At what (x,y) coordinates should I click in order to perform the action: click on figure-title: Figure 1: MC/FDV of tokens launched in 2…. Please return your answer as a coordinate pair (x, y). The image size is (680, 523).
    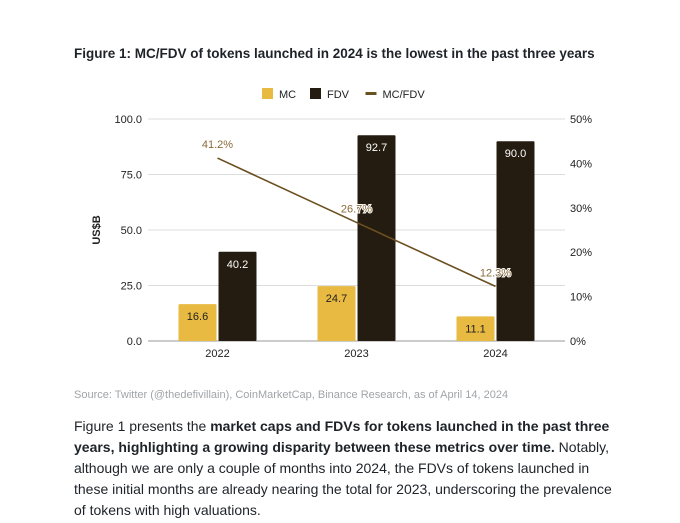
    Looking at the image, I should click on (334, 53).